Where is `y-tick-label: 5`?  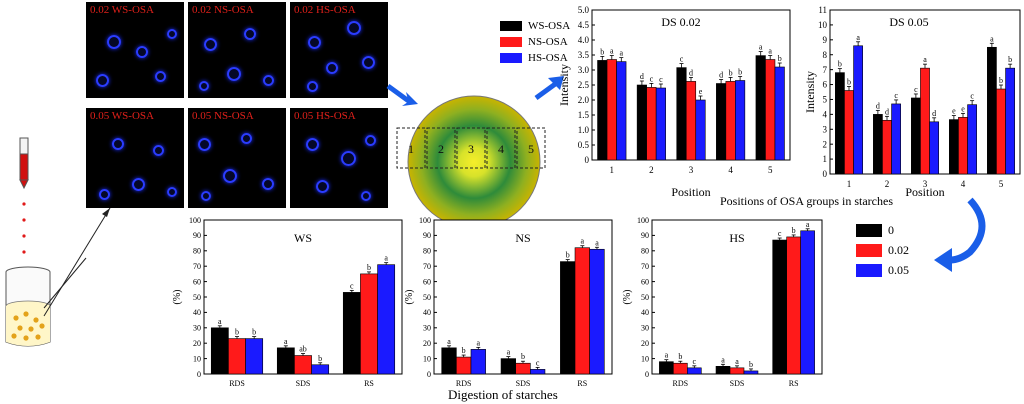
y-tick-label: 5 is located at coordinates (825, 100).